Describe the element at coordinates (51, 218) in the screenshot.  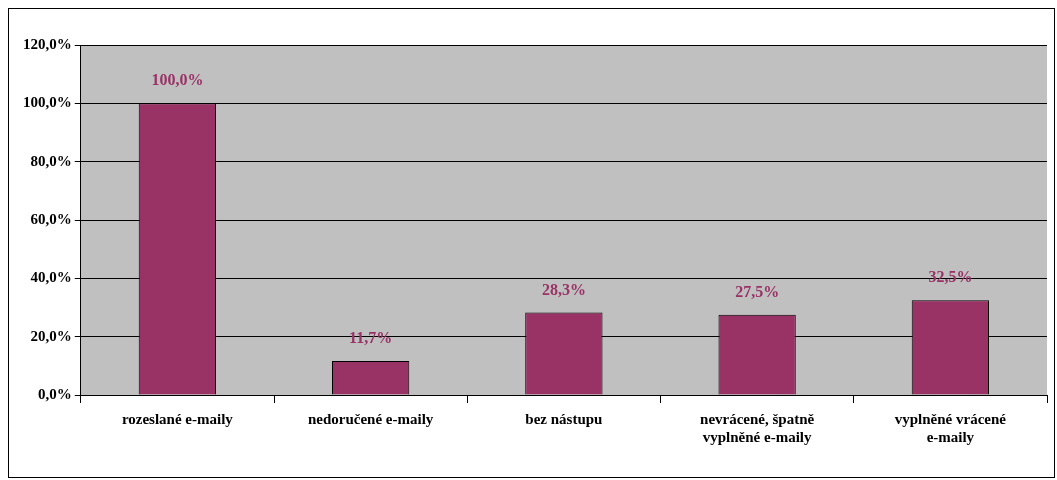
I see `y-tick-label: 60,0%` at that location.